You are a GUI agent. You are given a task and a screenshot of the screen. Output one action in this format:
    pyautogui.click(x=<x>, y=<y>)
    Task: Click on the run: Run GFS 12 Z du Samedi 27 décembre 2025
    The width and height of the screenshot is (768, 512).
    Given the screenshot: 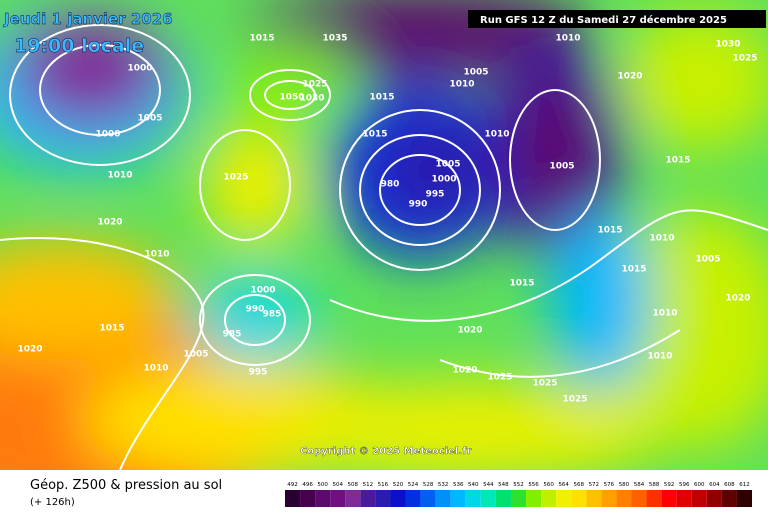 What is the action you would take?
    pyautogui.click(x=603, y=20)
    